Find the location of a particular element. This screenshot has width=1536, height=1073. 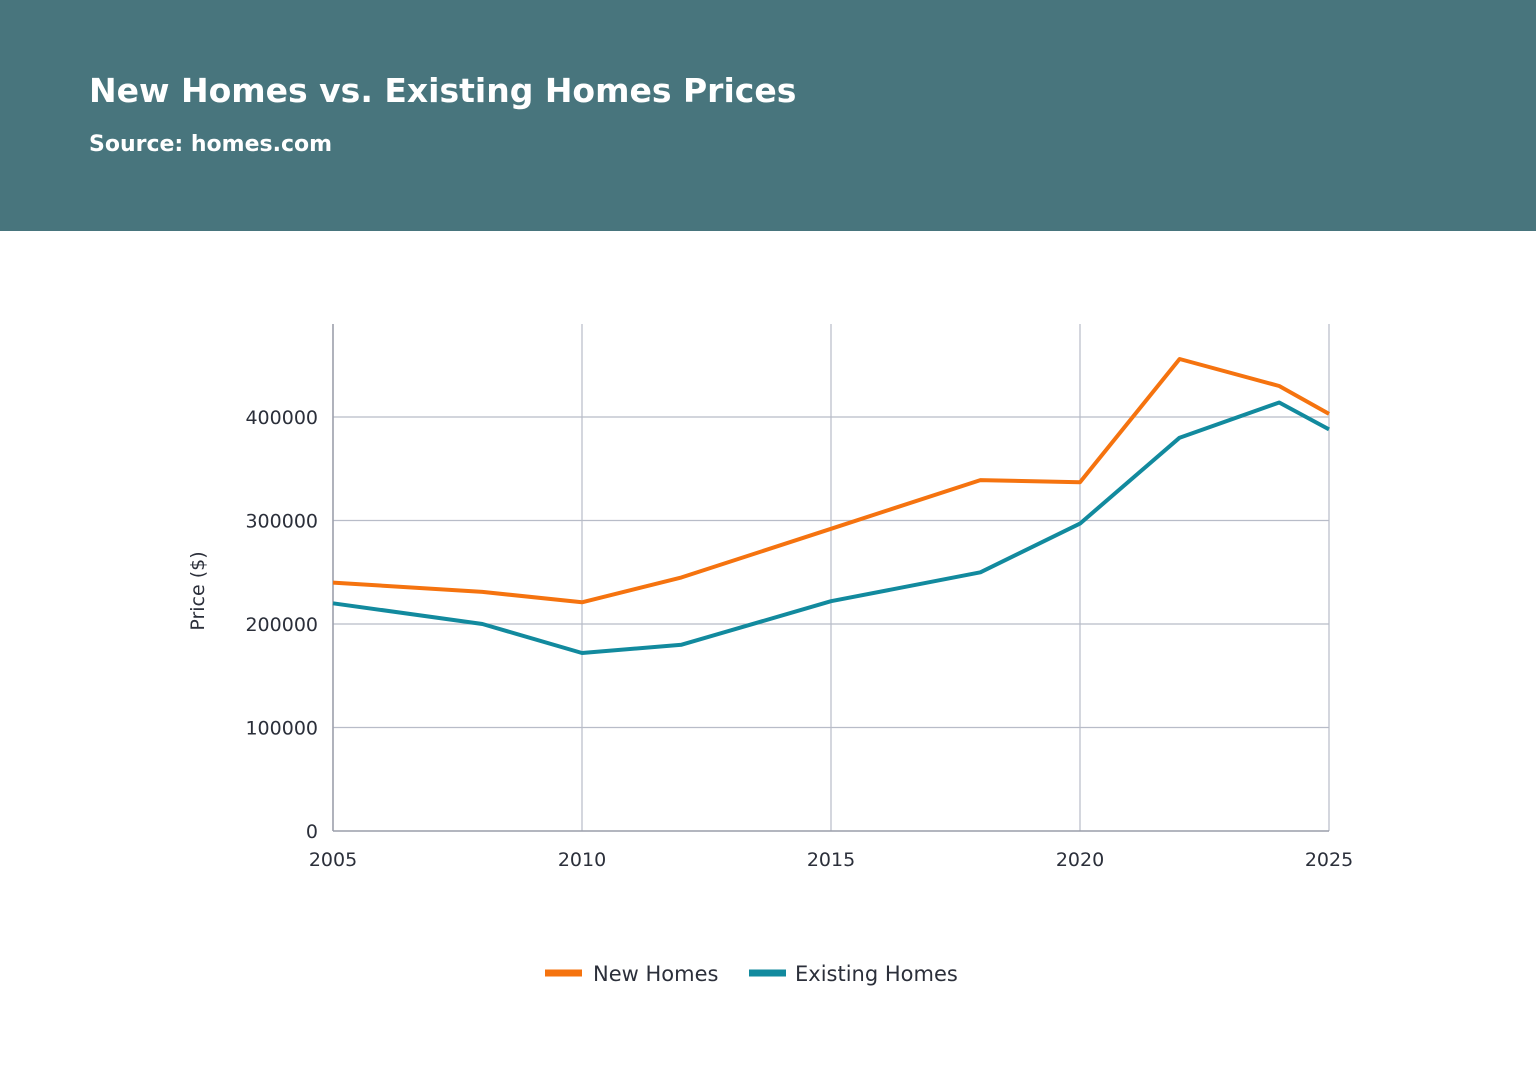

y-tick-label: 0 is located at coordinates (312, 832).